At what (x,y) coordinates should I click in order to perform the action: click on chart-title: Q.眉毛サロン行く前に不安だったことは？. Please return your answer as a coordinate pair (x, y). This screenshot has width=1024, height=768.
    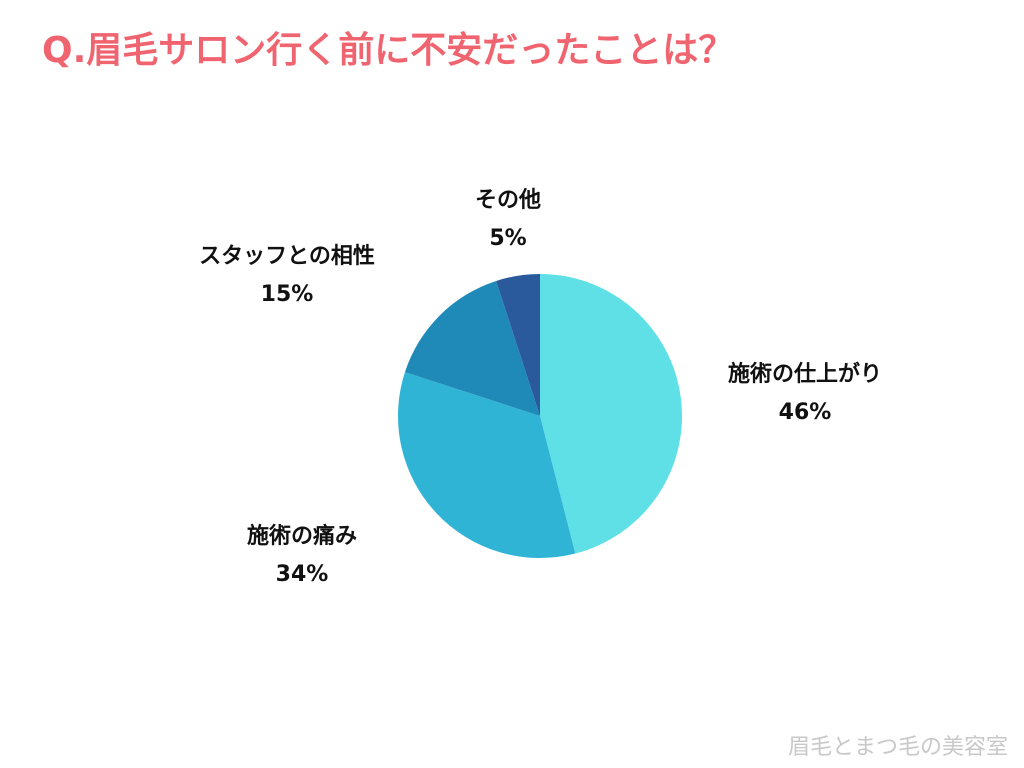
    Looking at the image, I should click on (388, 50).